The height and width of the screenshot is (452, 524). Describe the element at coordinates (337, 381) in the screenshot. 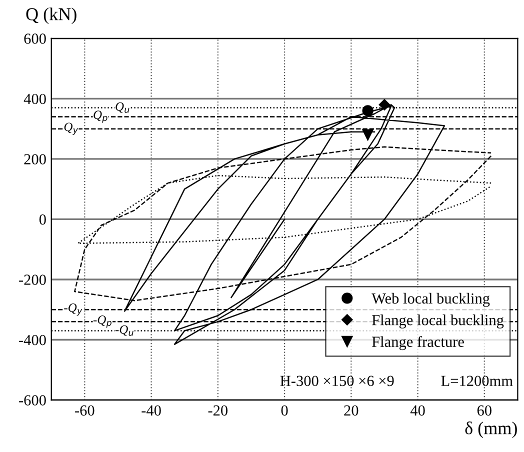

I see `annotation: H-300 ×150 ×6 ×9` at that location.